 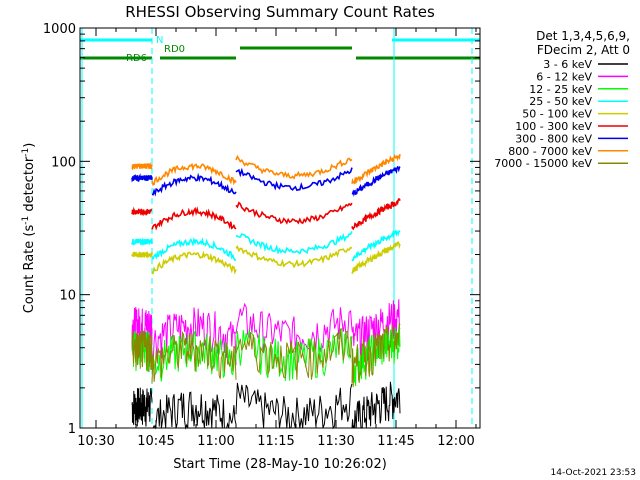 What do you see at coordinates (455, 441) in the screenshot?
I see `x-tick-label: 12:00` at bounding box center [455, 441].